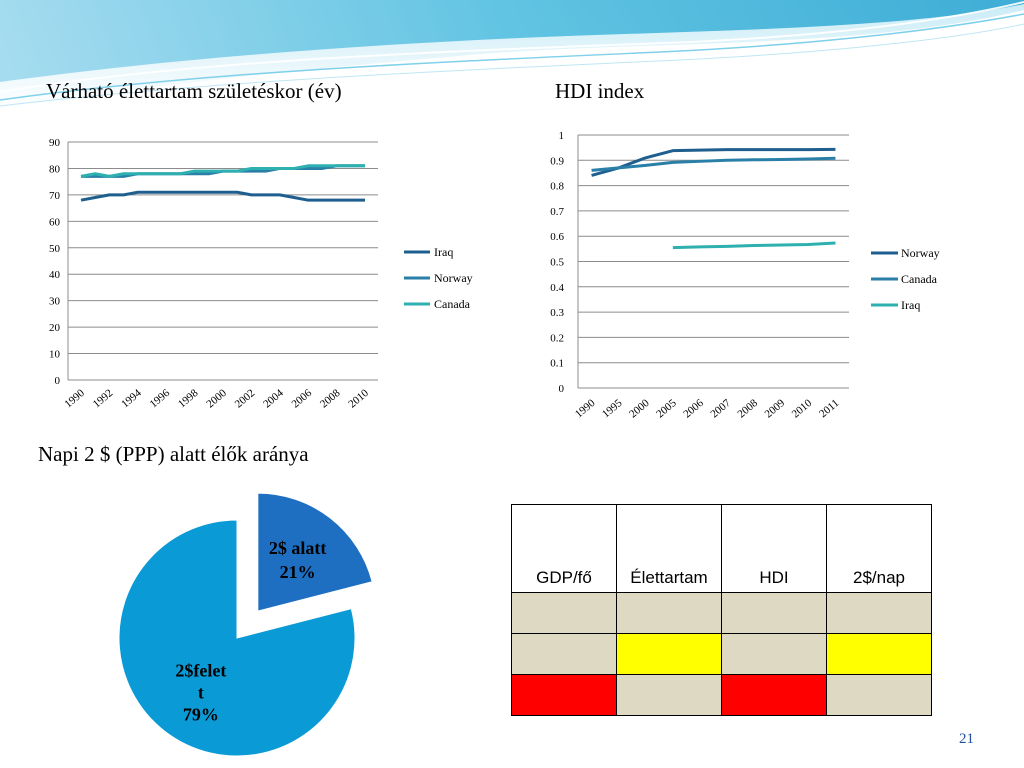  I want to click on header-wave-decoration, so click(512, 55).